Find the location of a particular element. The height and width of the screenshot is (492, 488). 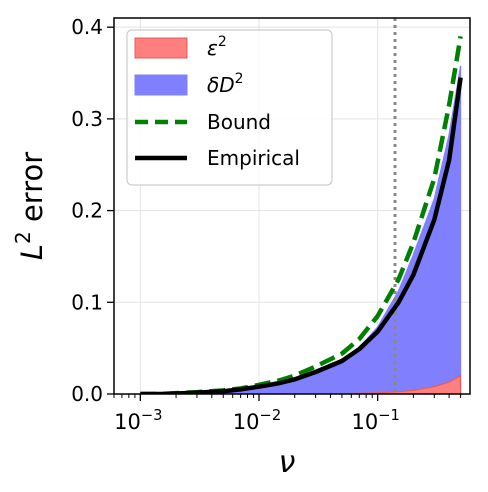

x-tick-label: 10⁻² is located at coordinates (257, 420).